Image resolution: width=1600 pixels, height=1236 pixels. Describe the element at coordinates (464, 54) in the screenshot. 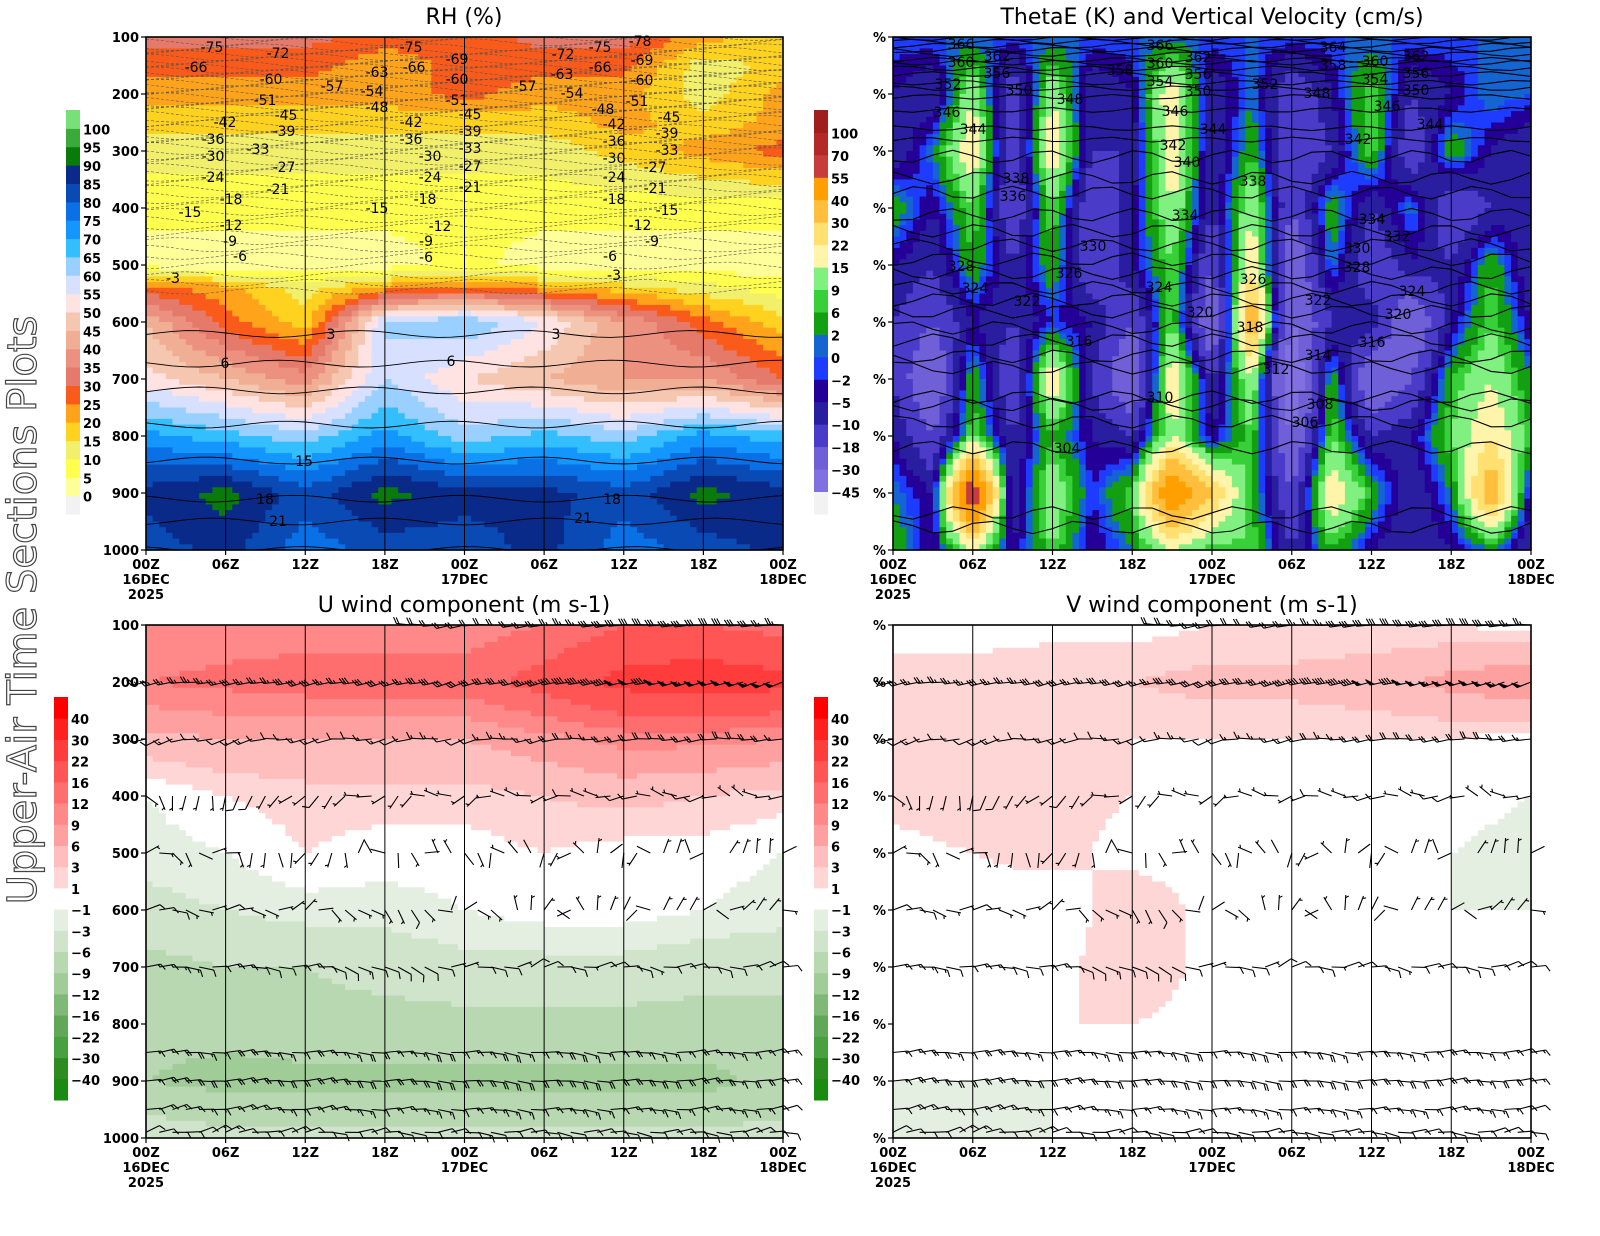

I see `isotherm-line` at that location.